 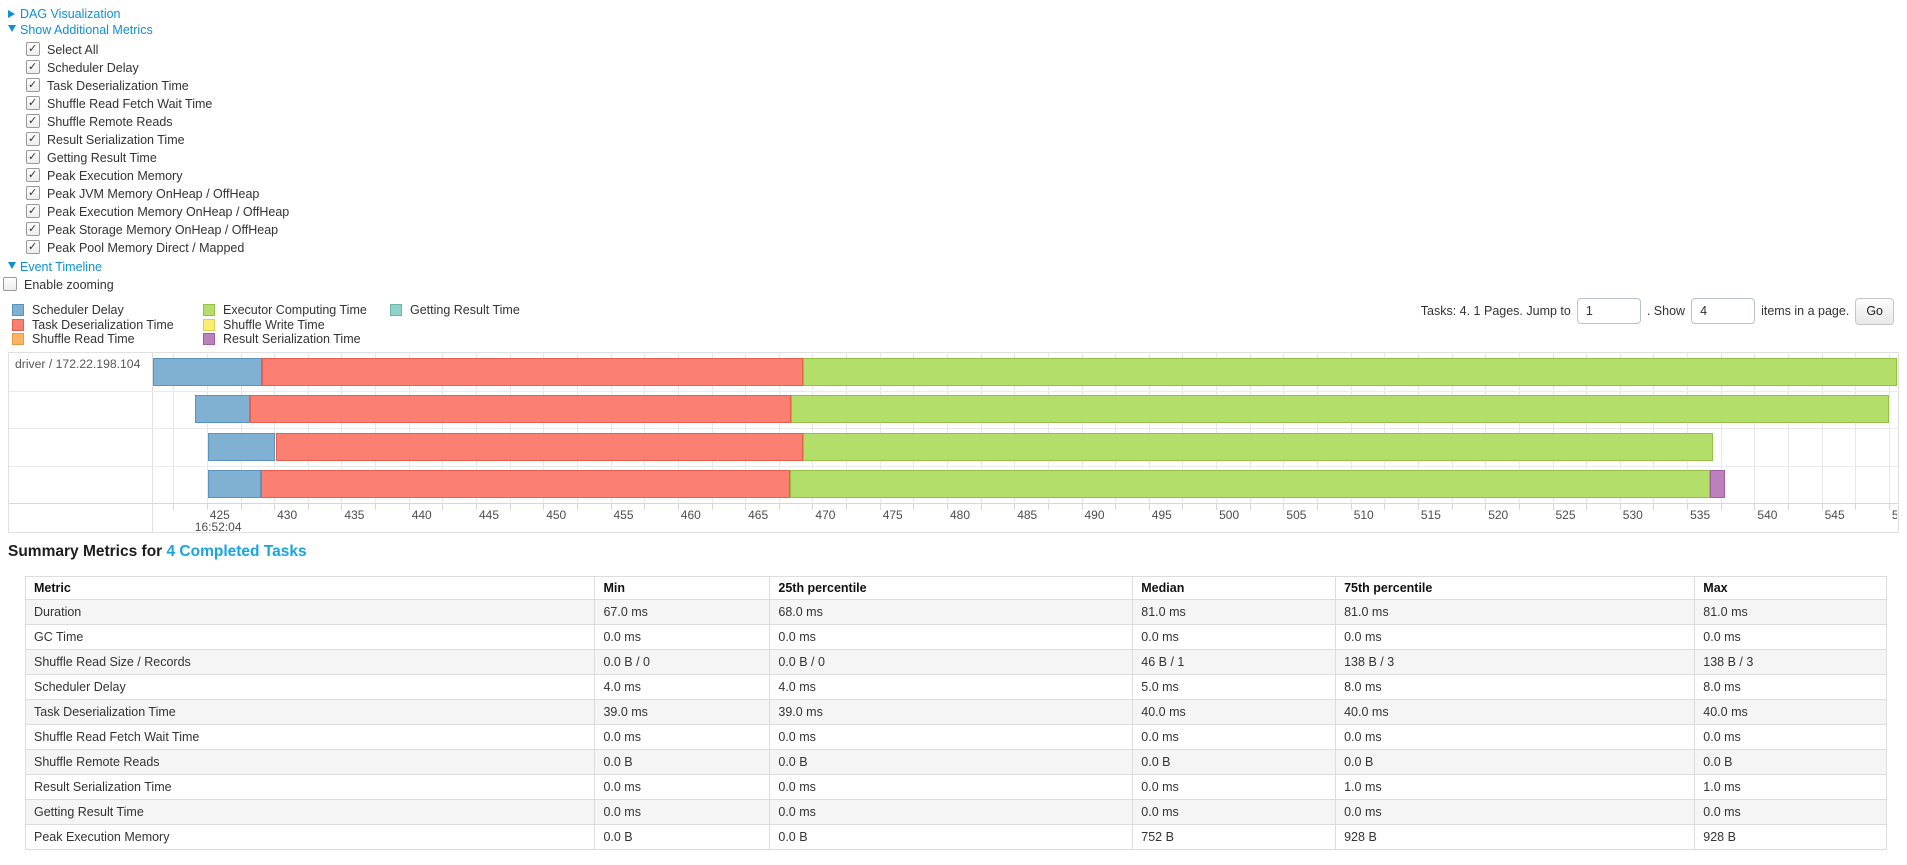 I want to click on table-cell: GC Time, so click(x=310, y=637).